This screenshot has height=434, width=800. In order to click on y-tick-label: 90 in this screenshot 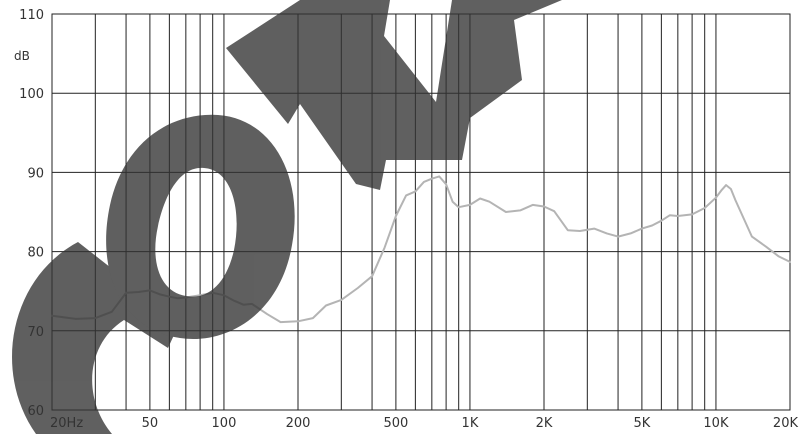, I will do `click(35, 173)`.